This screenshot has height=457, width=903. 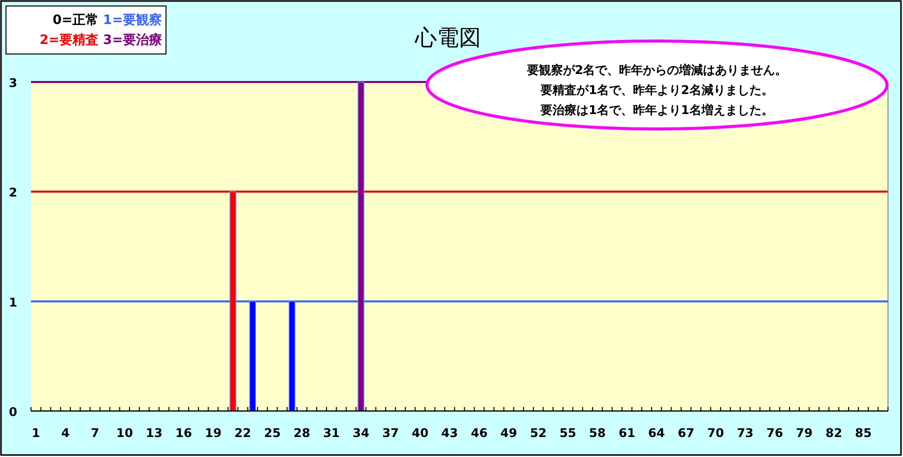 I want to click on x-tick-label: 46, so click(x=479, y=433).